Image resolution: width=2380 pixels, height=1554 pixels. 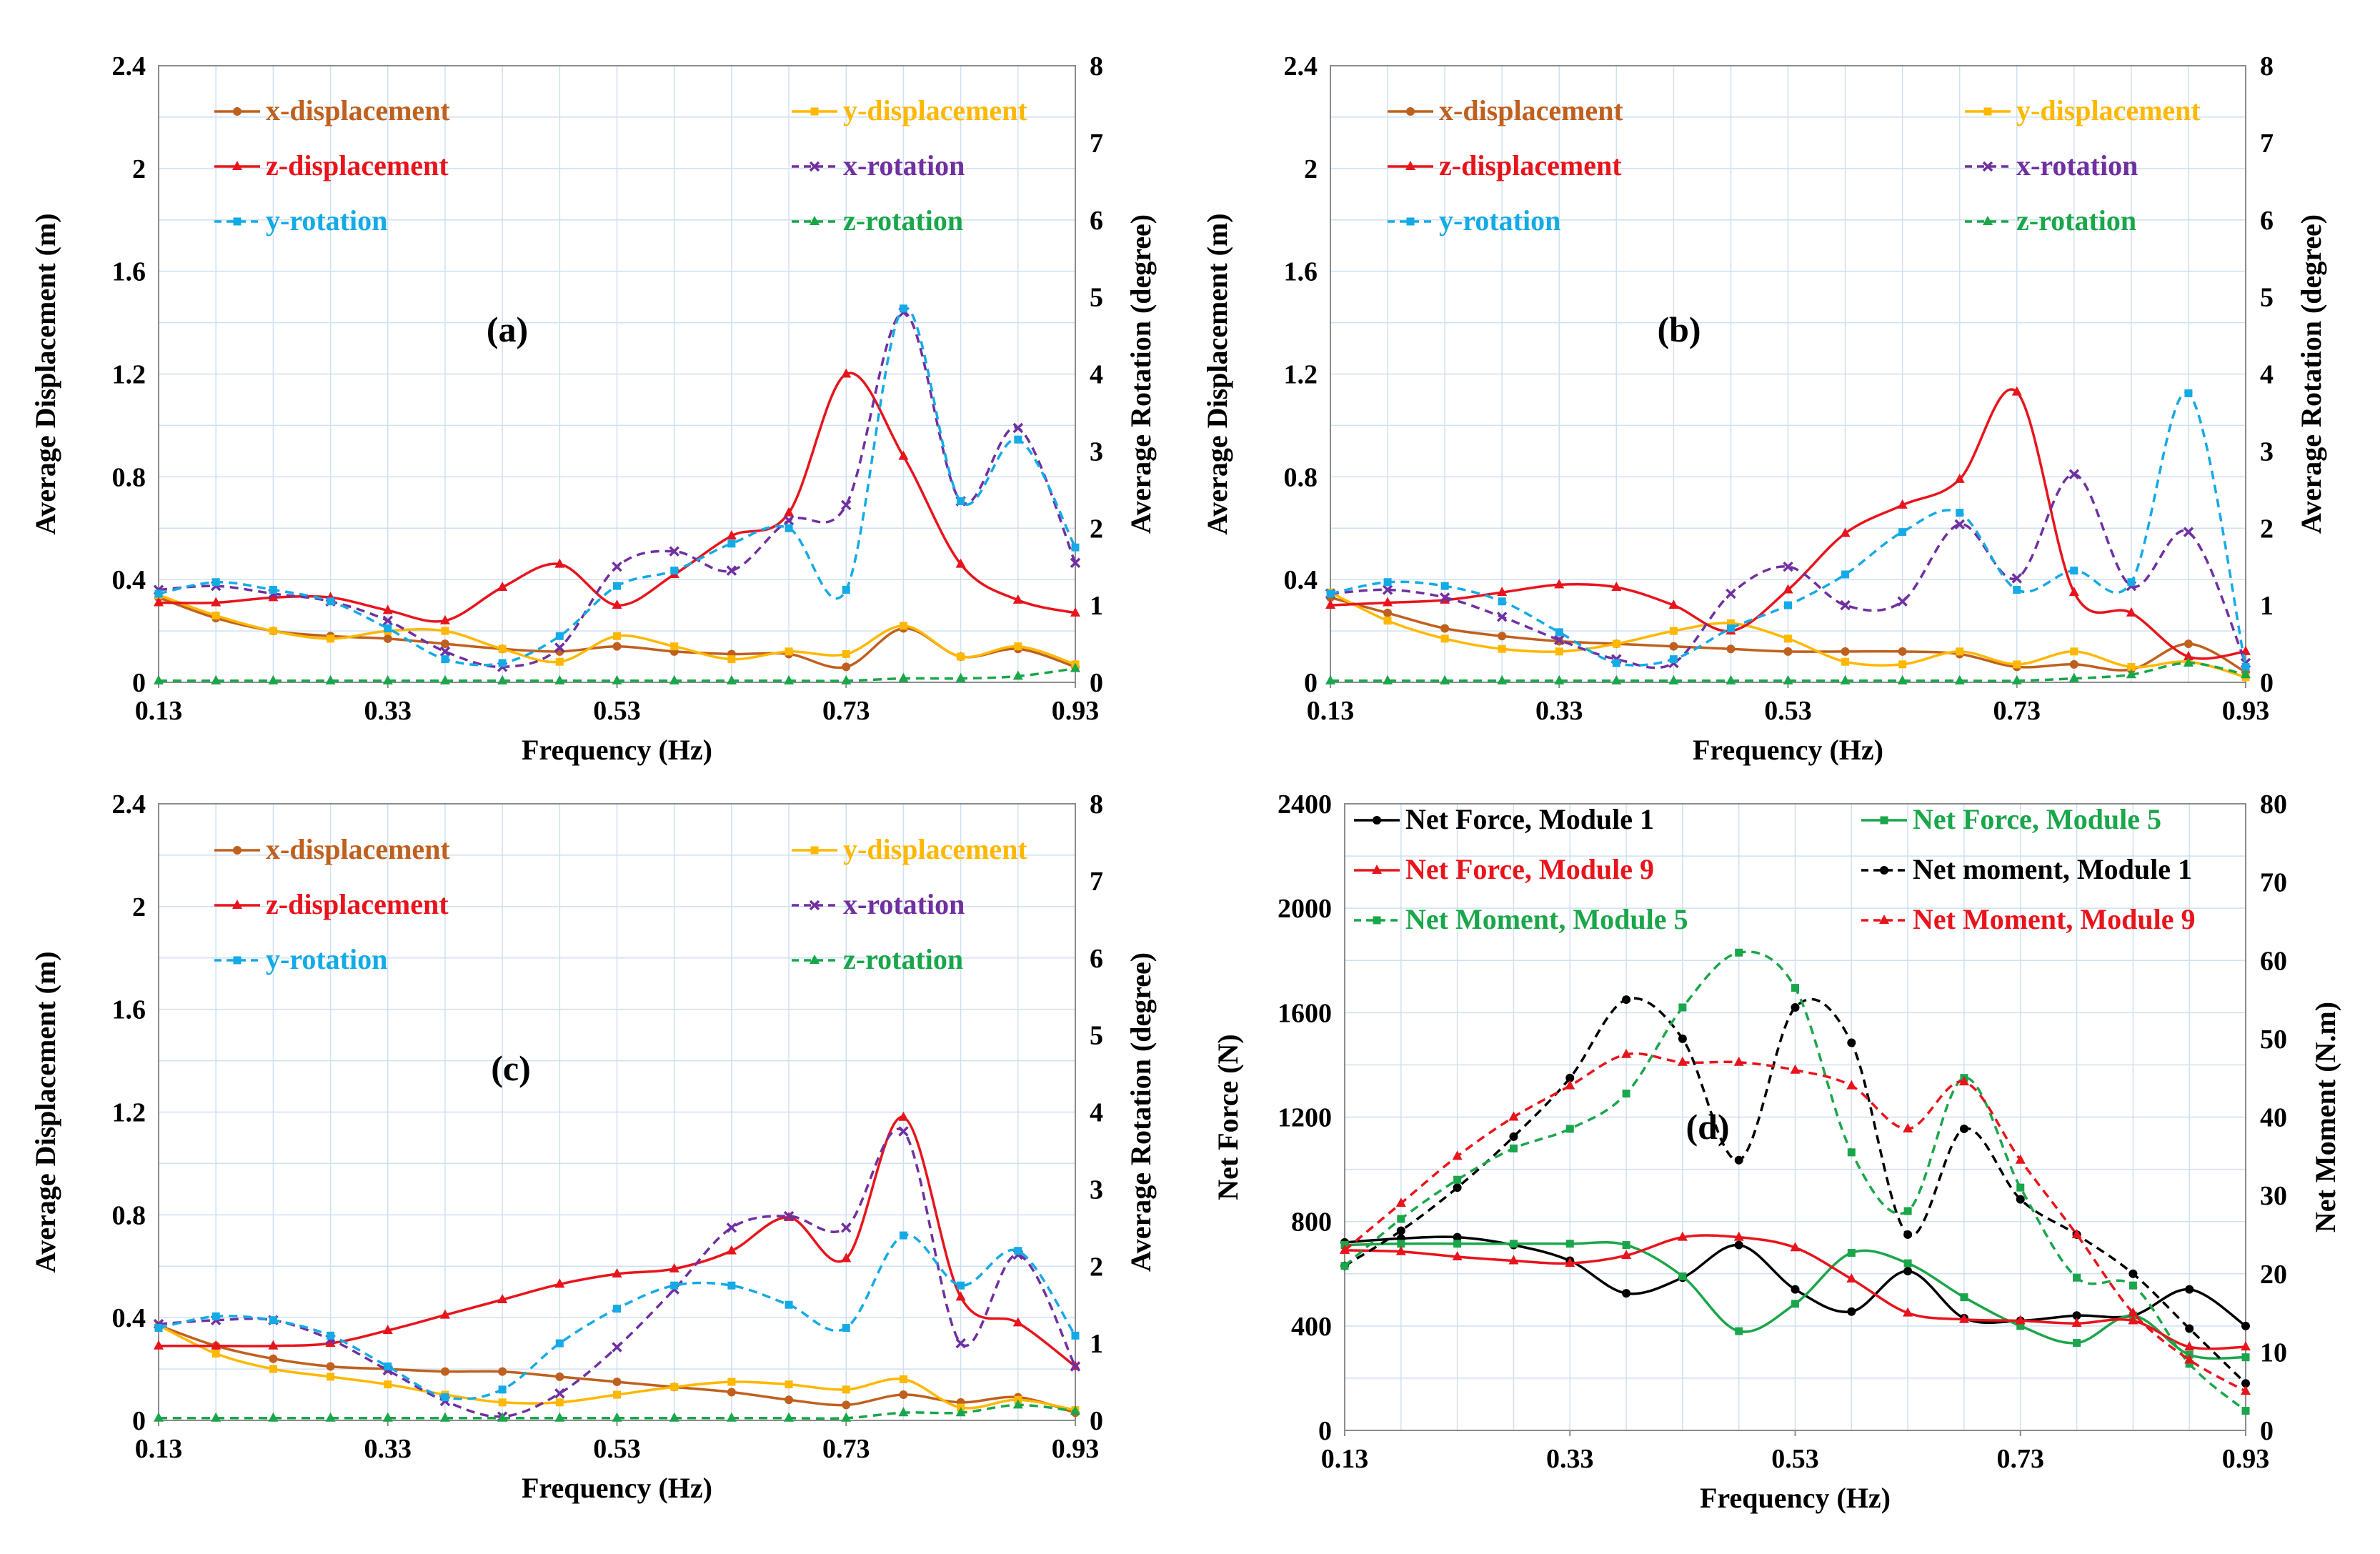 What do you see at coordinates (617, 711) in the screenshot?
I see `x-tick-label: 0.53` at bounding box center [617, 711].